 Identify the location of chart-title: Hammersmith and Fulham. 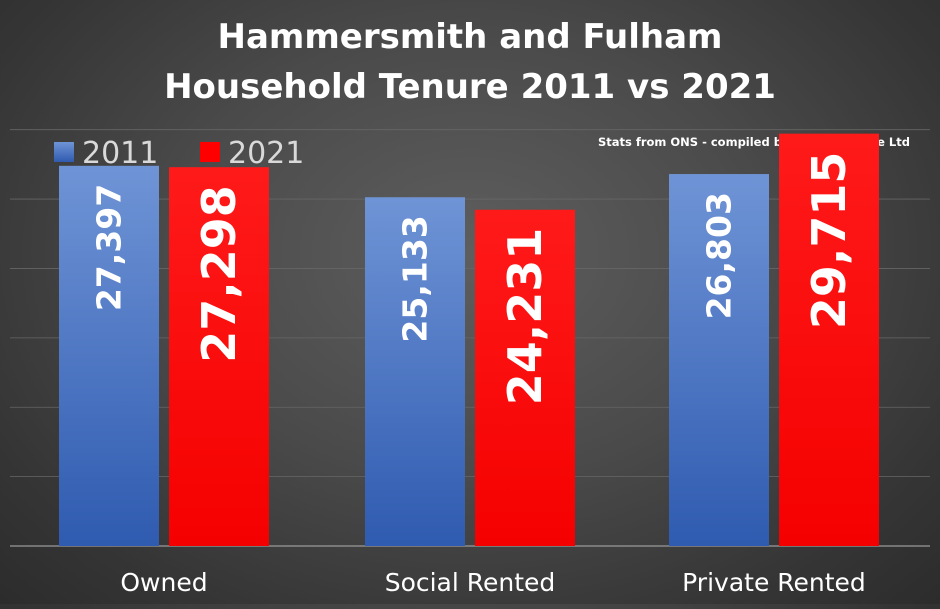
(470, 37).